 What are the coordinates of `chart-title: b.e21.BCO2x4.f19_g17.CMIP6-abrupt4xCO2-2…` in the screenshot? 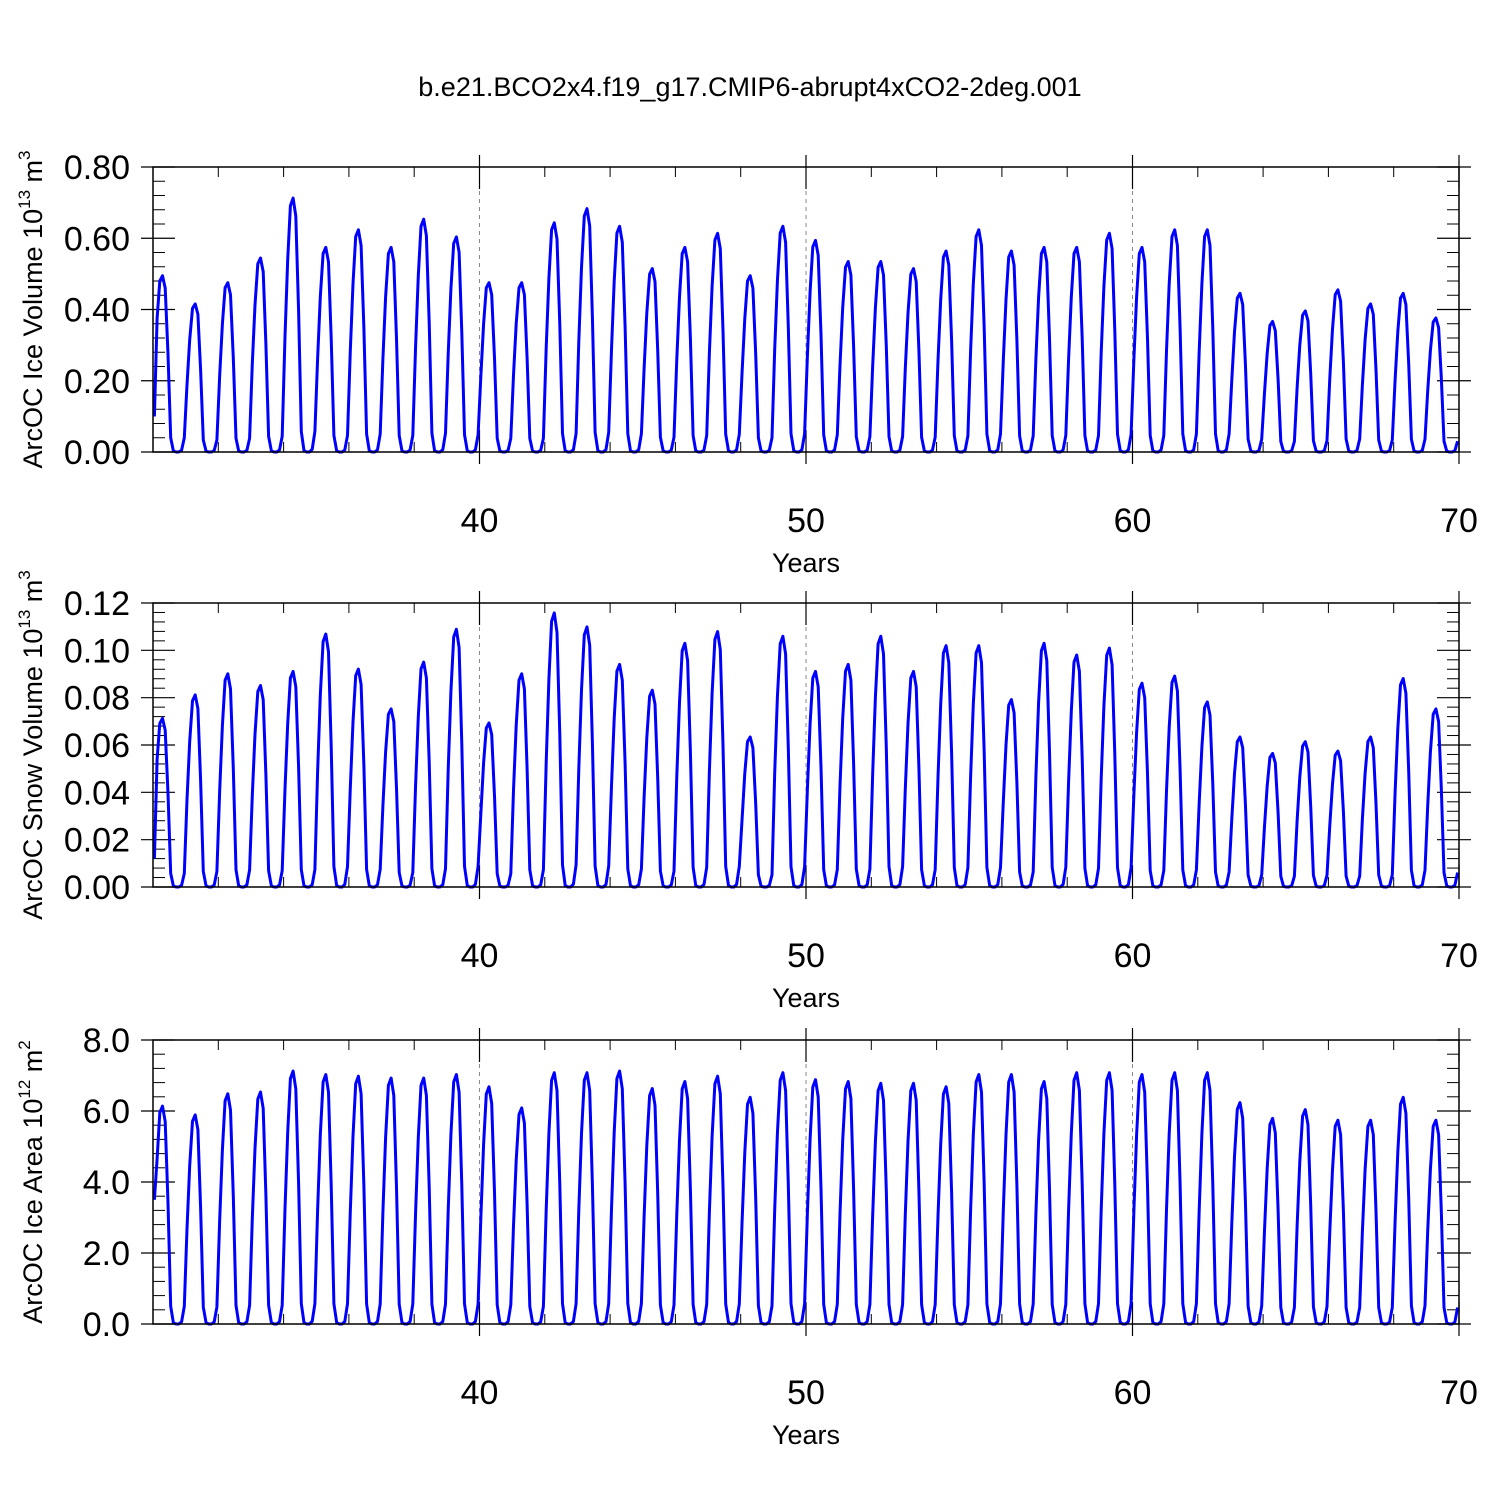 It's located at (750, 87).